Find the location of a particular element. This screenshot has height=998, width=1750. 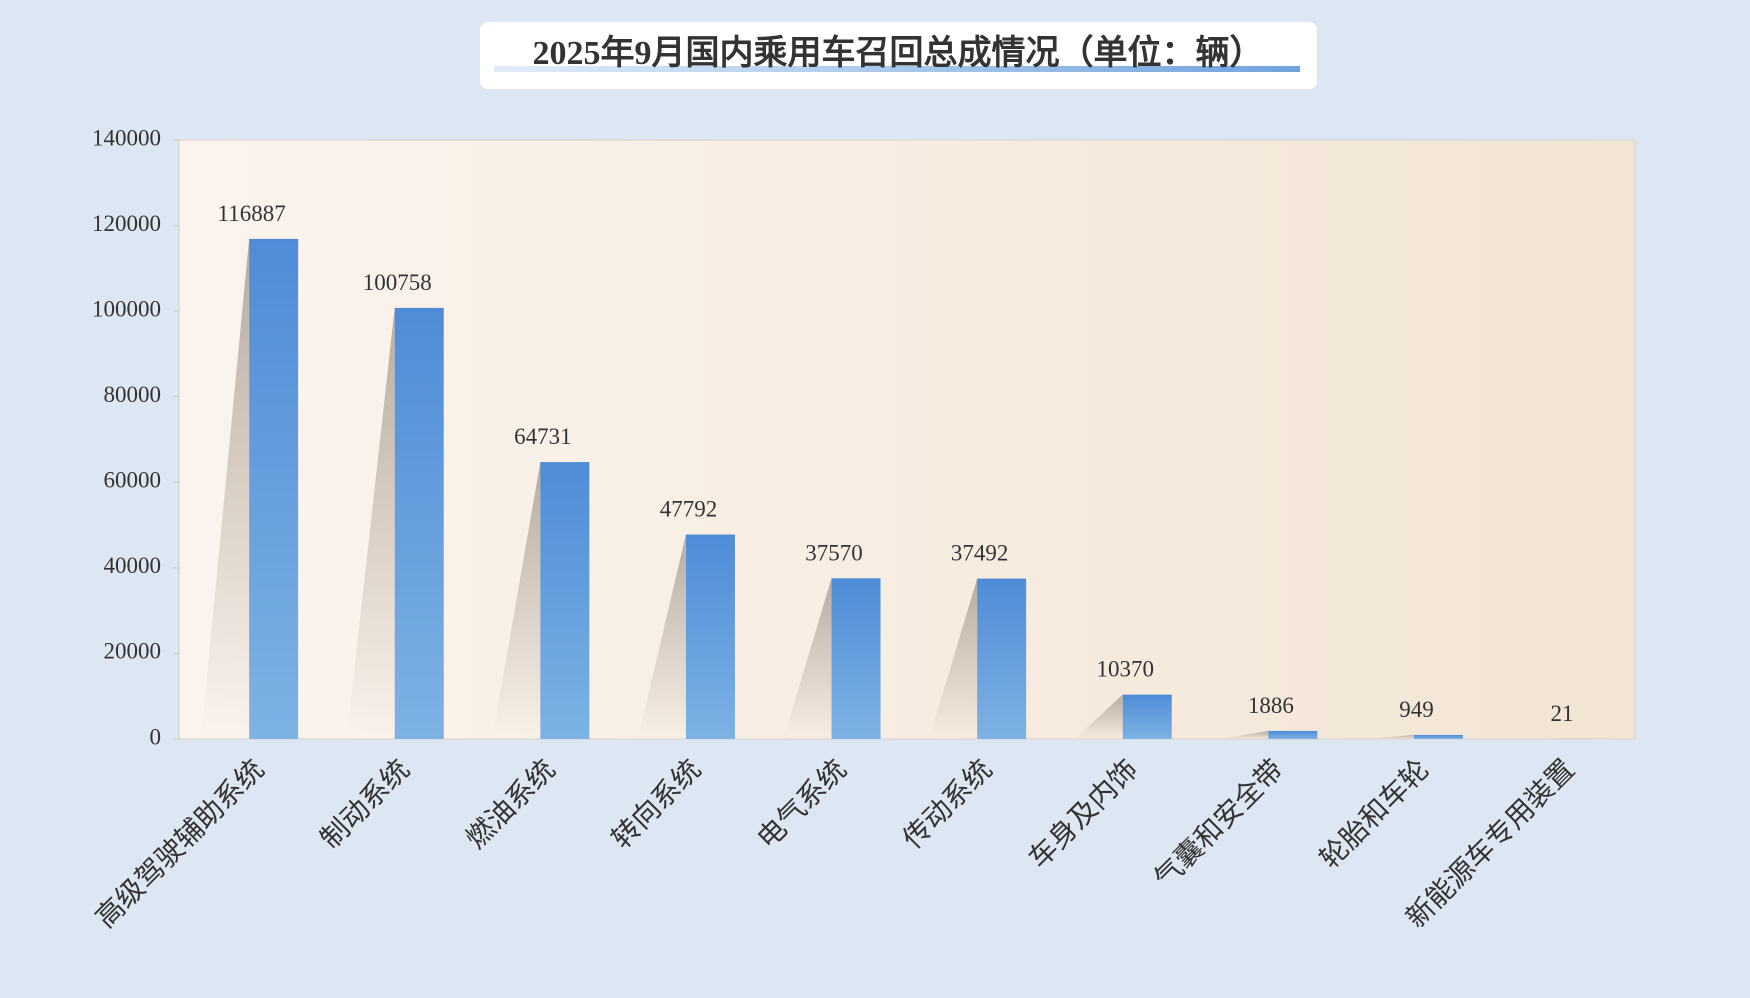

value-label: 37492 is located at coordinates (980, 553).